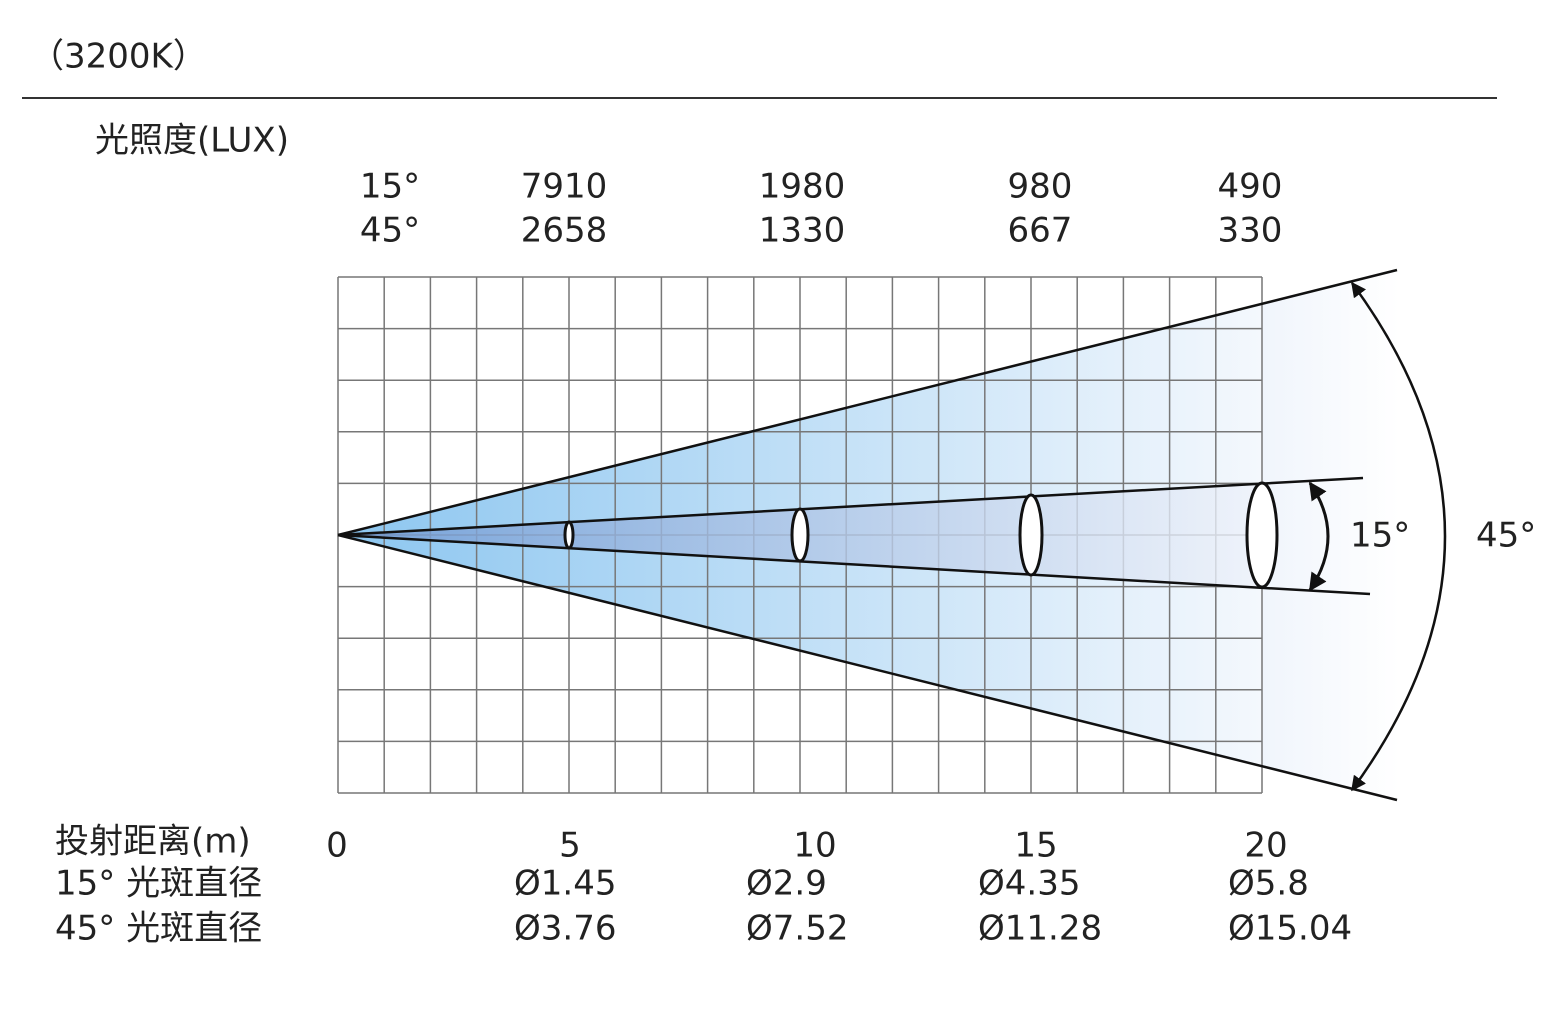  Describe the element at coordinates (1265, 846) in the screenshot. I see `distance-value: 20` at that location.